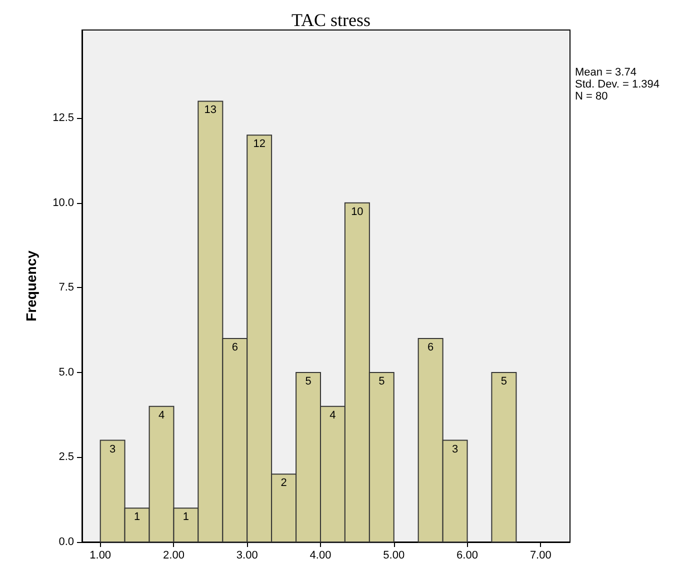 The height and width of the screenshot is (565, 679). What do you see at coordinates (247, 556) in the screenshot?
I see `x-tick-label: 3.00` at bounding box center [247, 556].